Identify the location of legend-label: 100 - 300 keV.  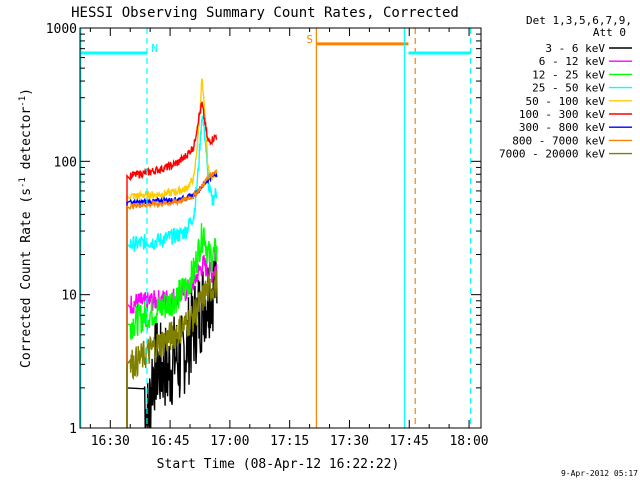
(562, 114).